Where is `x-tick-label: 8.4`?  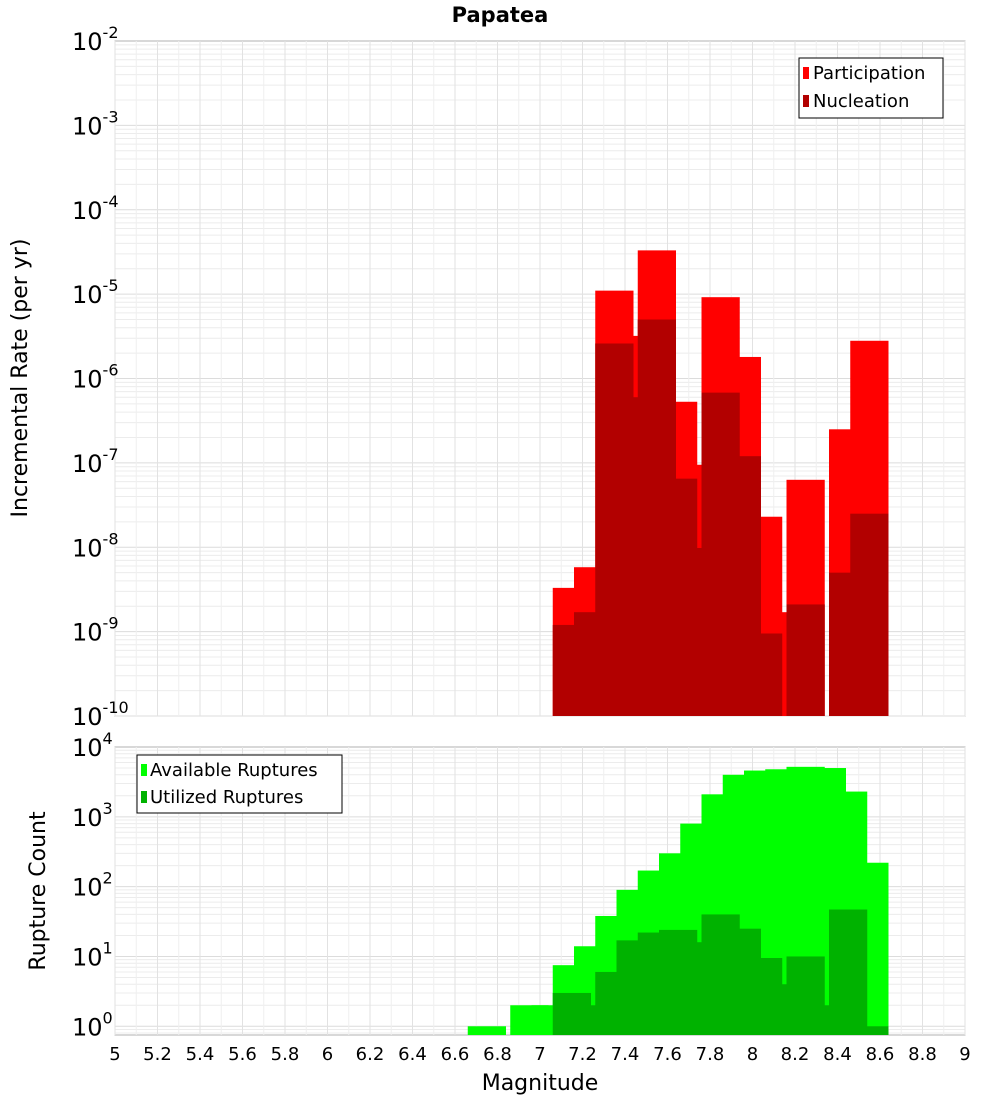 x-tick-label: 8.4 is located at coordinates (837, 1054).